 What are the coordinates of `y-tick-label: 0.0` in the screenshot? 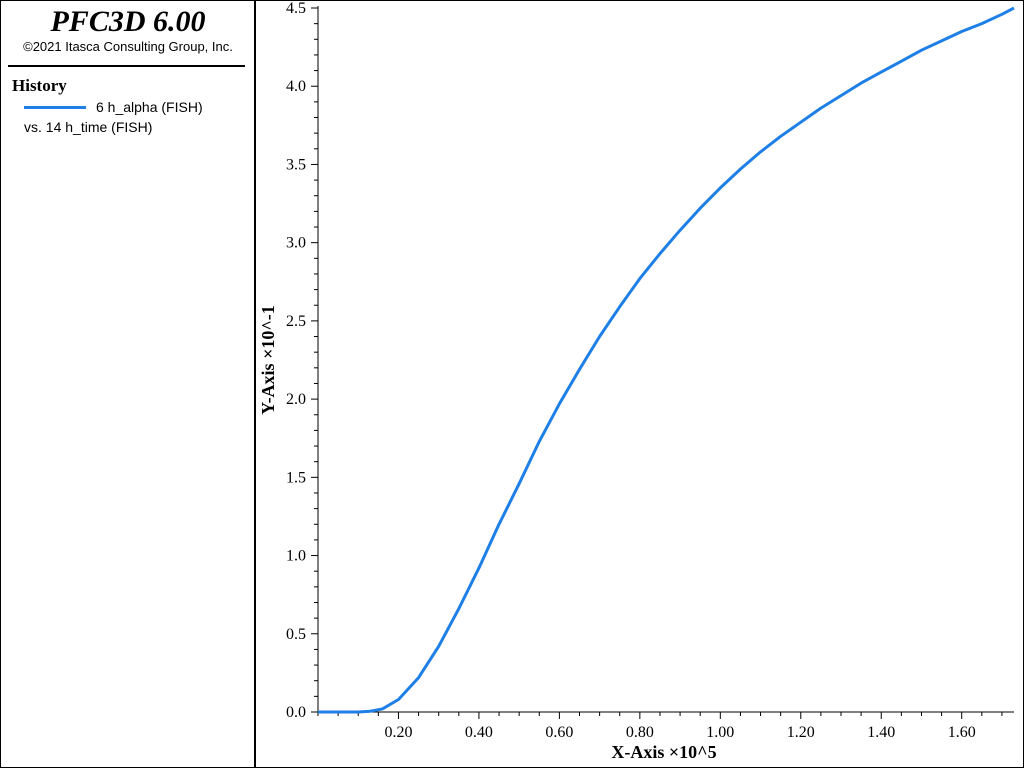 It's located at (296, 712).